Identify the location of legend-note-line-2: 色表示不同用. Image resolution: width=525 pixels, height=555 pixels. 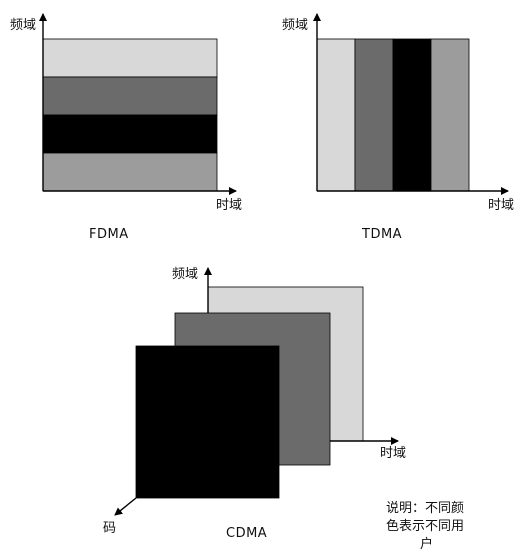
(425, 526).